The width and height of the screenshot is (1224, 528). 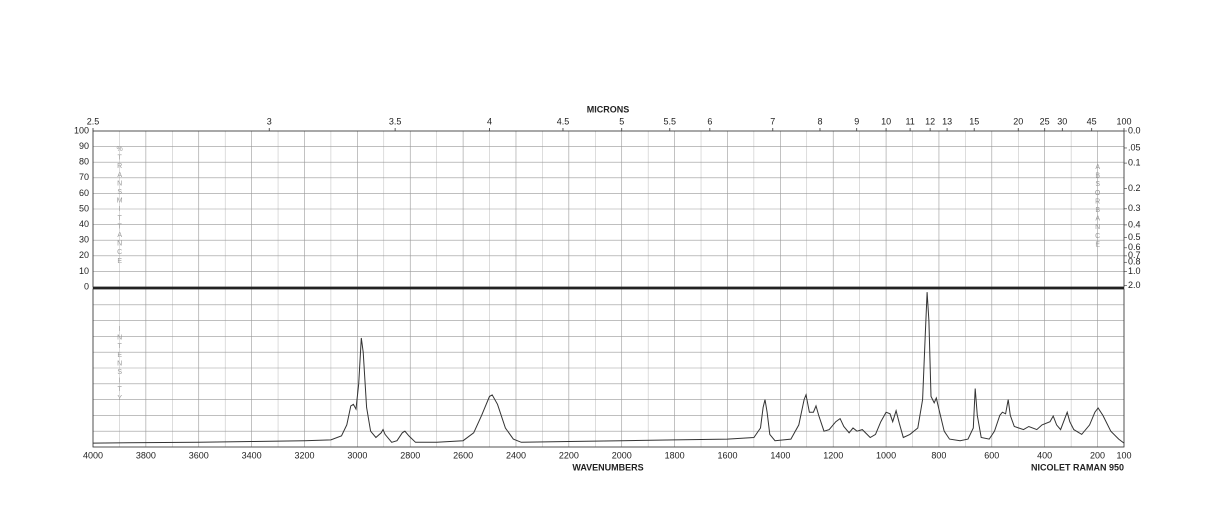 I want to click on micron-tick-label: 30, so click(x=1062, y=121).